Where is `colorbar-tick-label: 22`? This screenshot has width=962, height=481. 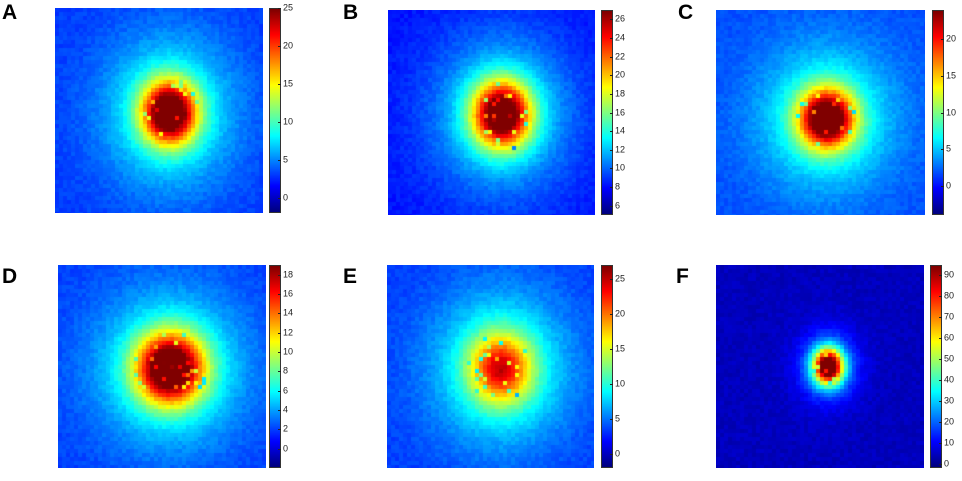 colorbar-tick-label: 22 is located at coordinates (620, 56).